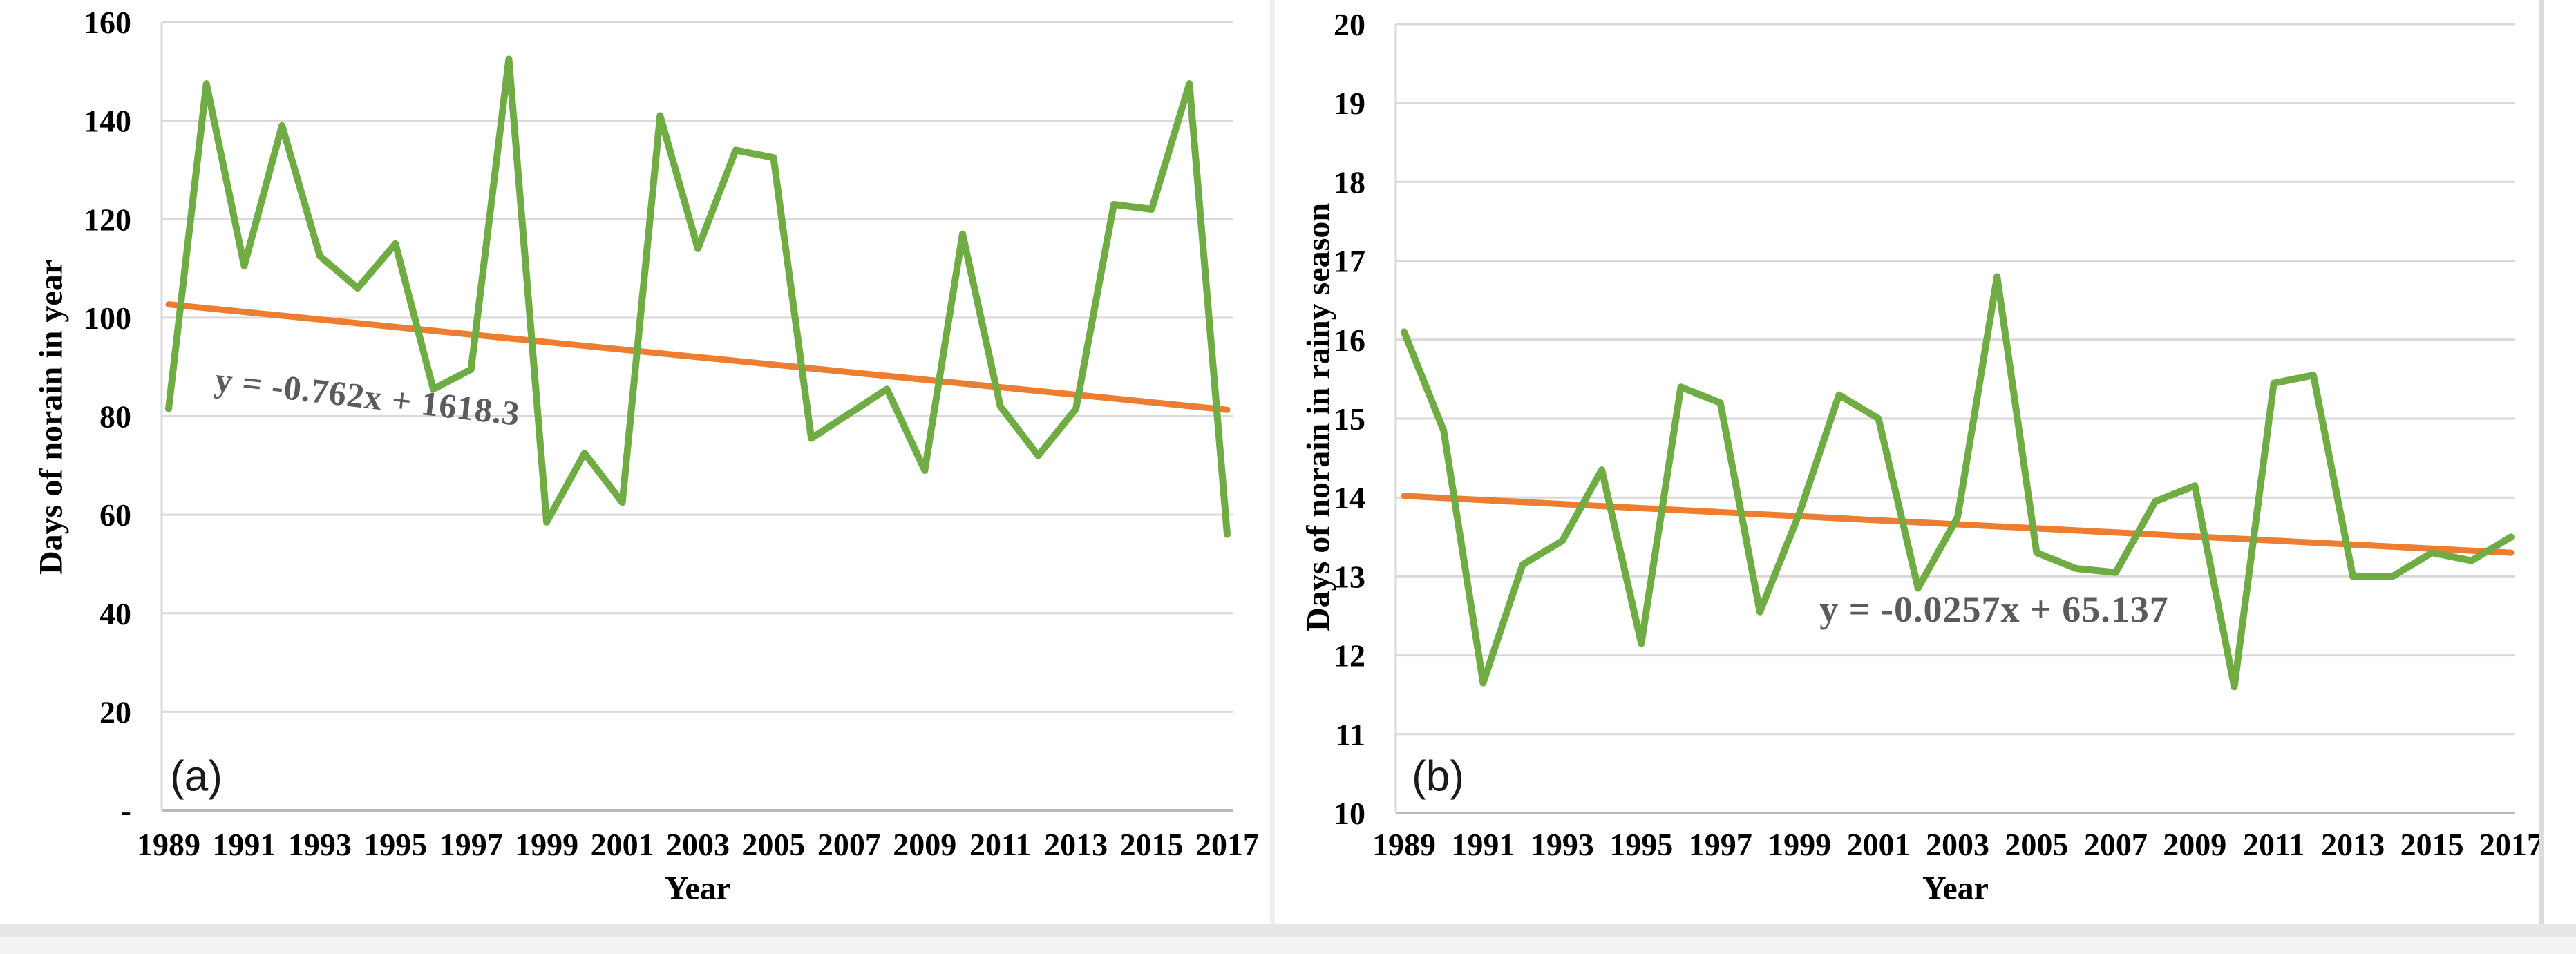 The width and height of the screenshot is (2576, 954). What do you see at coordinates (107, 121) in the screenshot?
I see `y-tick-label: 140` at bounding box center [107, 121].